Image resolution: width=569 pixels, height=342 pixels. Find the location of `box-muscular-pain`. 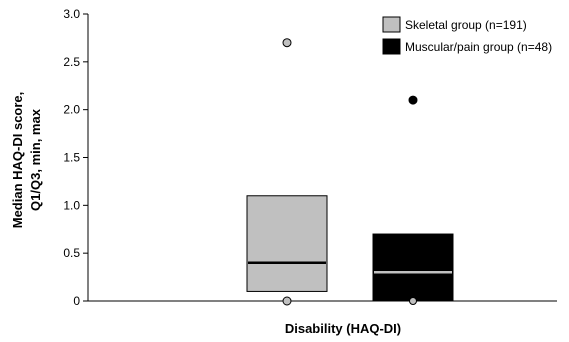

box-muscular-pain is located at coordinates (413, 200).